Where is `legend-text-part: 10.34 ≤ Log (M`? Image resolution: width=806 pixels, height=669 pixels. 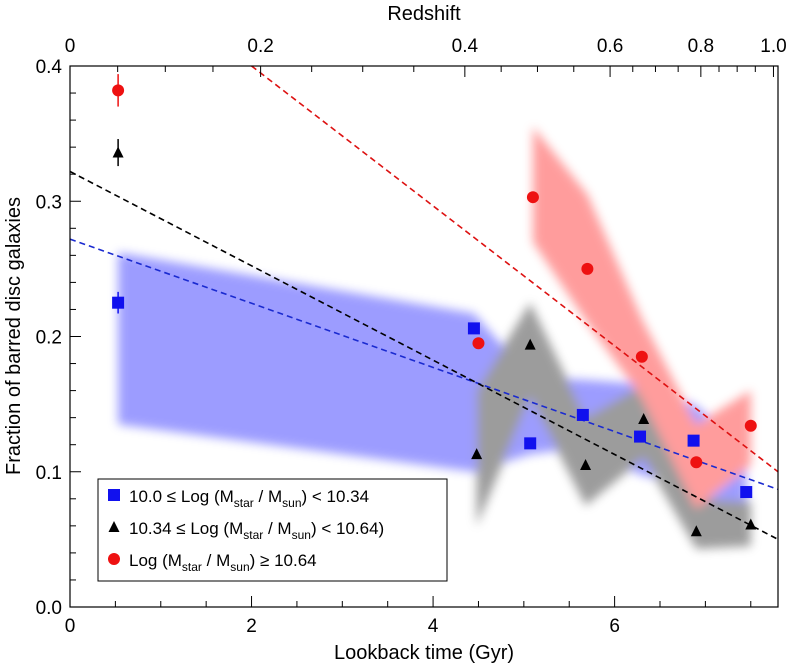 legend-text-part: 10.34 ≤ Log (M is located at coordinates (186, 528).